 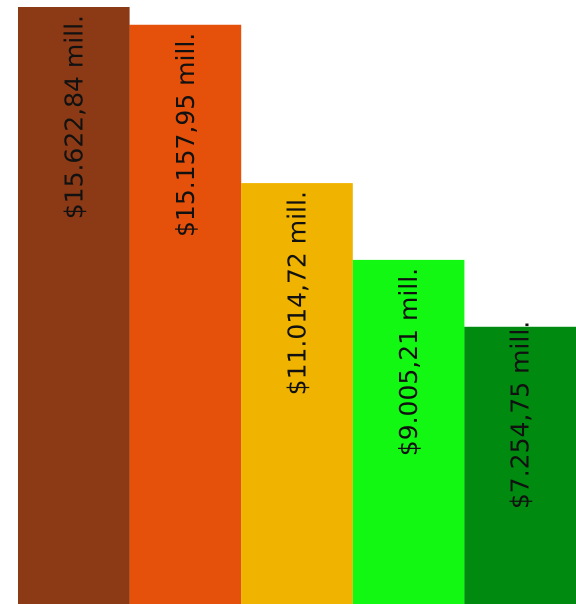 What do you see at coordinates (297, 293) in the screenshot?
I see `bar-3-value-label: $11.014,72 mill.` at bounding box center [297, 293].